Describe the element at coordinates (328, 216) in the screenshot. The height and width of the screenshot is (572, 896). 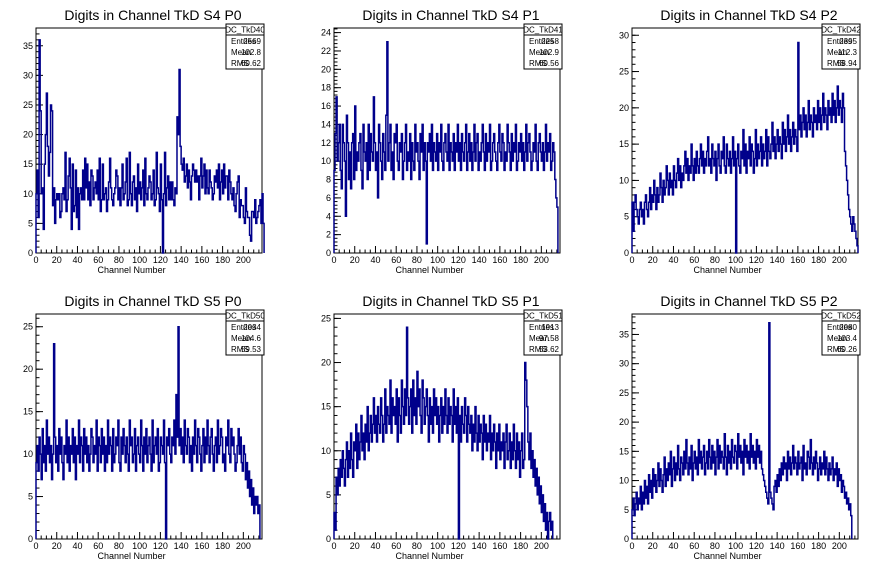
I see `y-tick-label: 4` at that location.